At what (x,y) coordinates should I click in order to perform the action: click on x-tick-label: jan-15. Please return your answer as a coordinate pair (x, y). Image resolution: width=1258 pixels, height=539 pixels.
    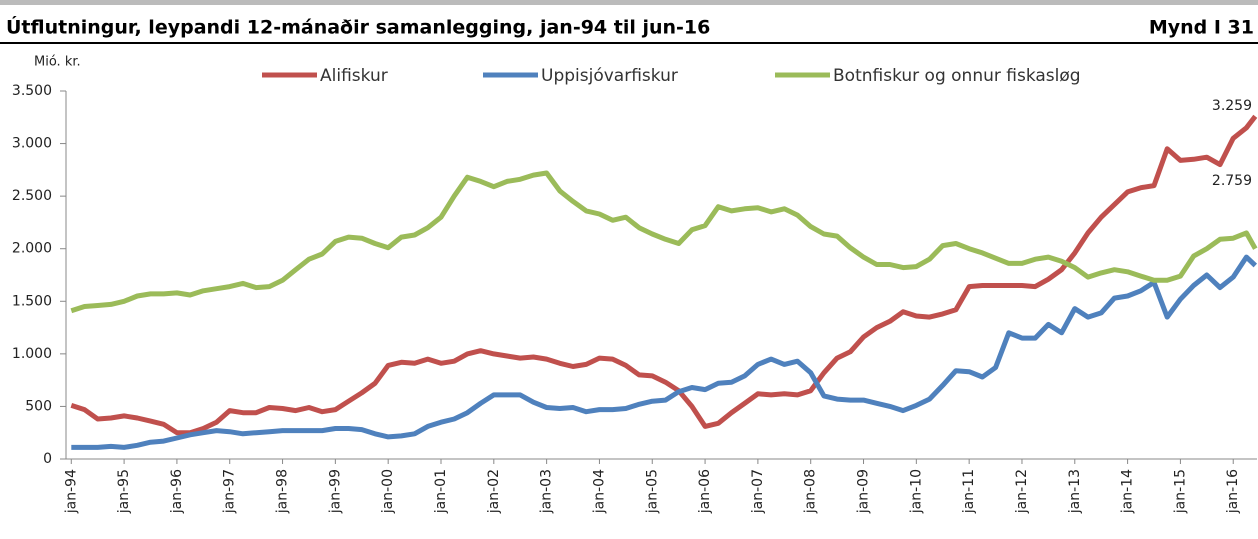
    Looking at the image, I should click on (1180, 491).